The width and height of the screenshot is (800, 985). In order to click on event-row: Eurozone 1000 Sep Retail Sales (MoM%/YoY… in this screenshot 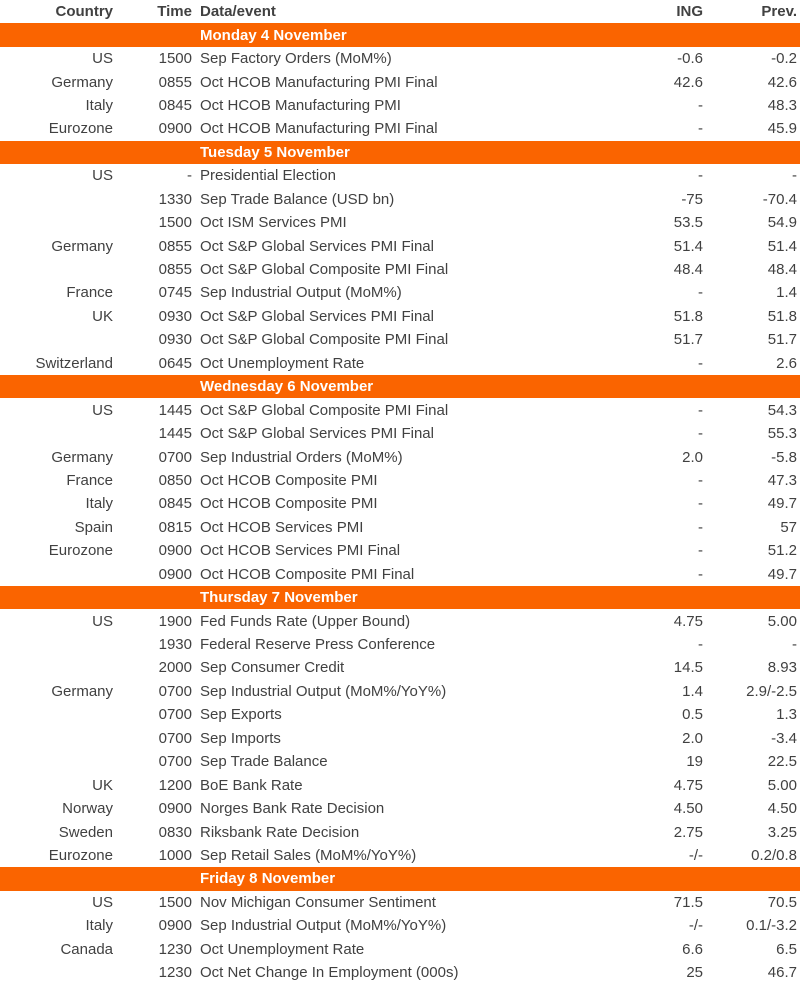, I will do `click(400, 855)`.